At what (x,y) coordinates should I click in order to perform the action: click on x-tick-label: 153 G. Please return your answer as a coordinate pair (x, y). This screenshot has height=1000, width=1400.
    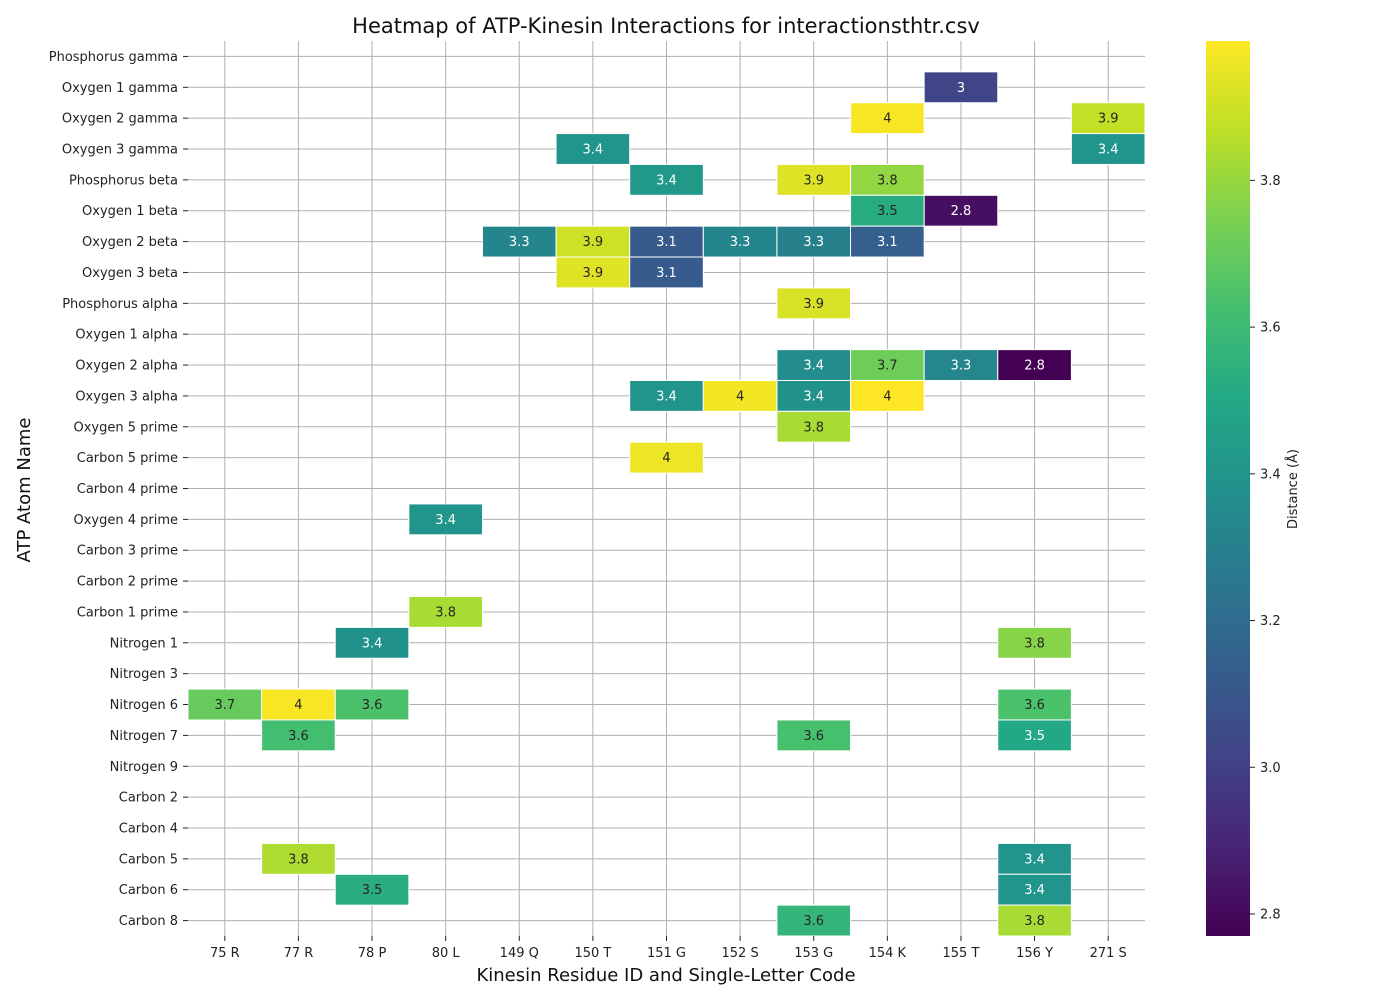
    Looking at the image, I should click on (813, 953).